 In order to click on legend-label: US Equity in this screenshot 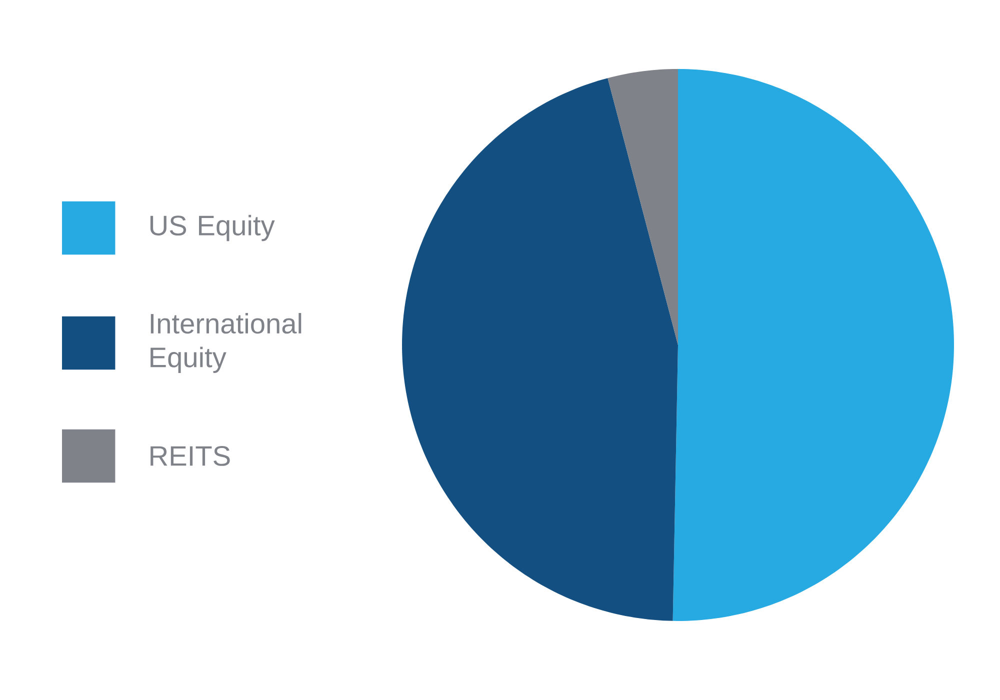, I will do `click(212, 228)`.